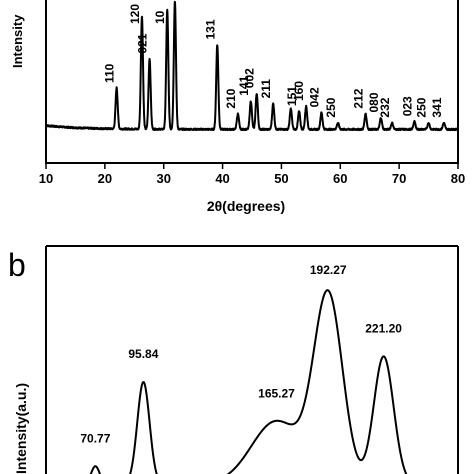 The height and width of the screenshot is (474, 474). I want to click on panel-a-x-tick-label: 10, so click(46, 178).